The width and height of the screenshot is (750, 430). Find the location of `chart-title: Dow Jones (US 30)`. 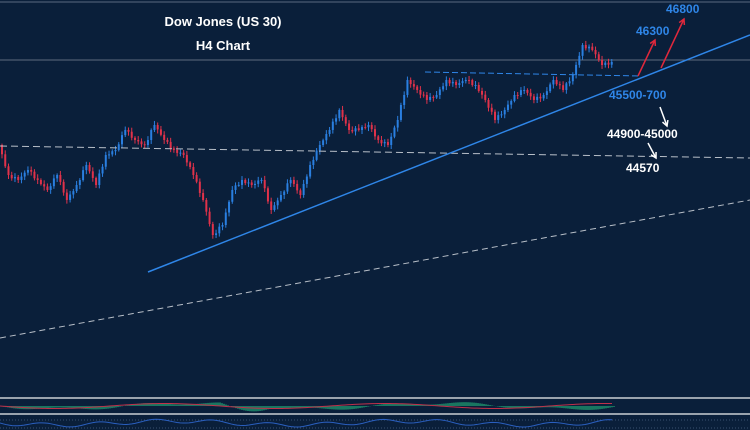

chart-title: Dow Jones (US 30) is located at coordinates (223, 21).